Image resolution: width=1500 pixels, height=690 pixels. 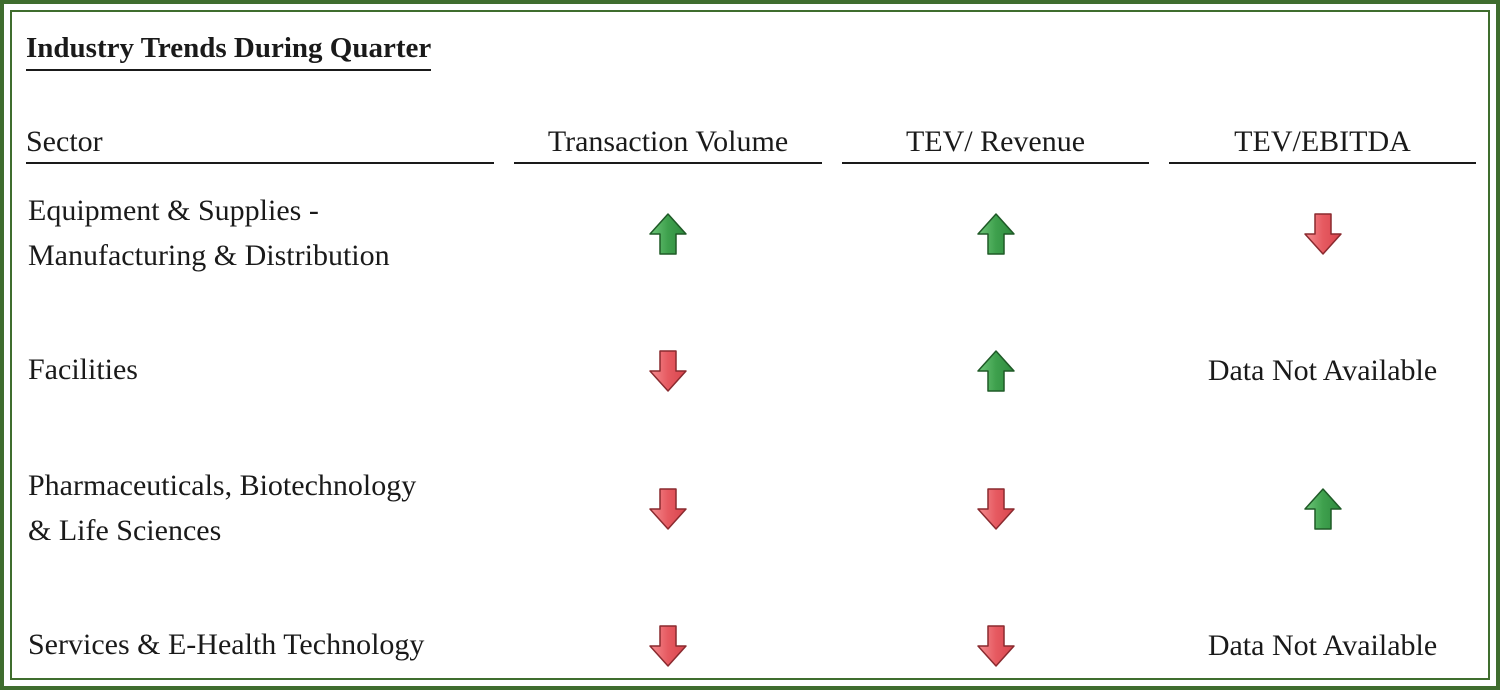 What do you see at coordinates (1322, 143) in the screenshot?
I see `header-tev-ebitda: TEV/EBITDA` at bounding box center [1322, 143].